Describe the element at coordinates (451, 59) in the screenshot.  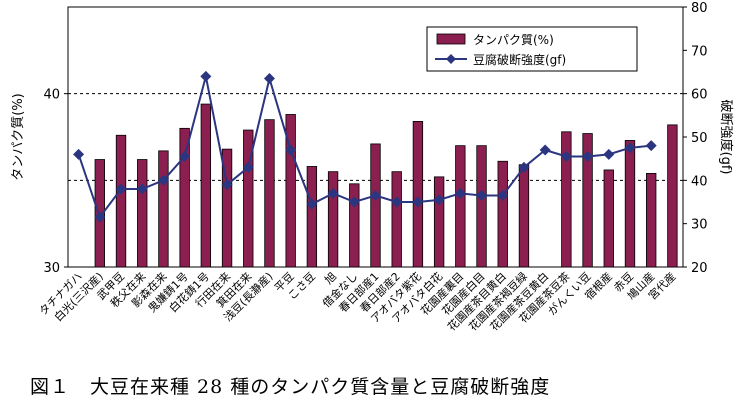
I see `legend-line-marker` at that location.